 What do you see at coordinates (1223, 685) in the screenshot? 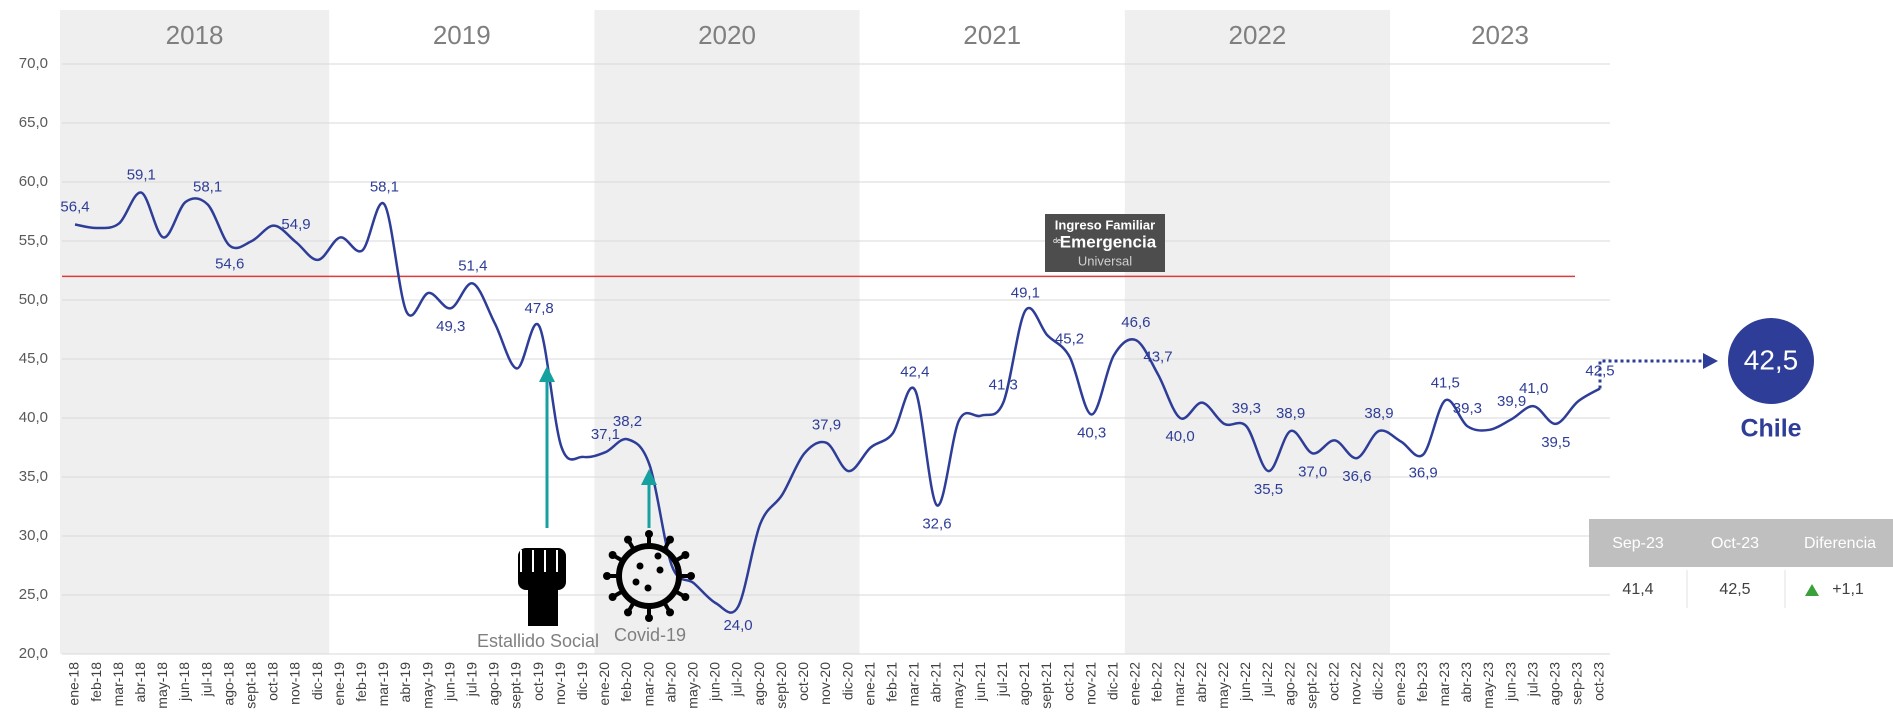
I see `x-tick-label: may-22` at bounding box center [1223, 685].